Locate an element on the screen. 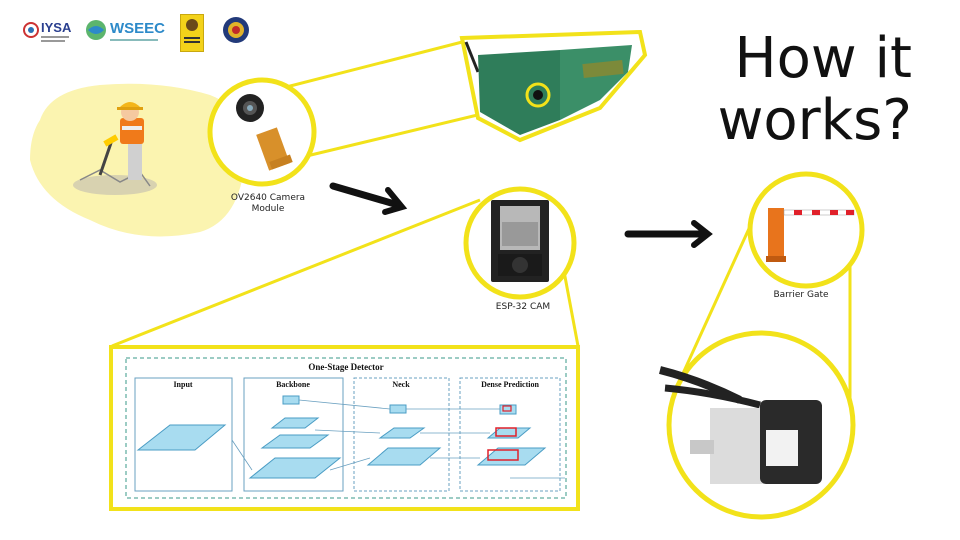  detector-connectors is located at coordinates (398, 439).